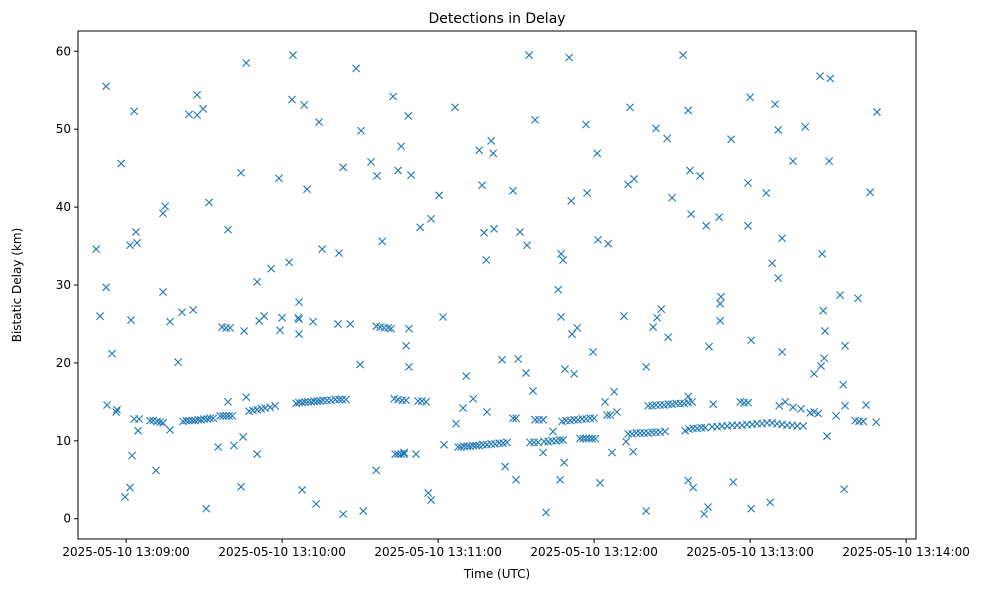 This screenshot has height=594, width=989. I want to click on x-axis-label: Time (UTC), so click(496, 574).